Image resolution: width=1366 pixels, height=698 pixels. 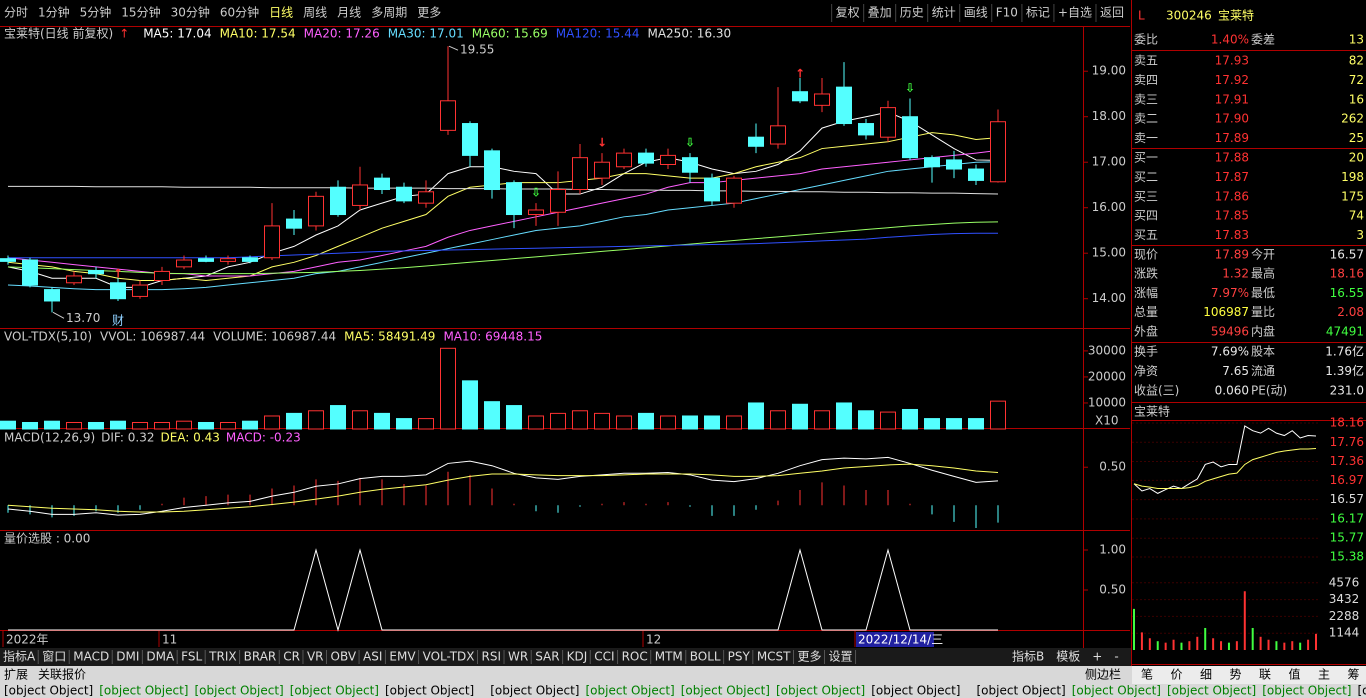 I want to click on signal-arrow: ↑, so click(x=800, y=74).